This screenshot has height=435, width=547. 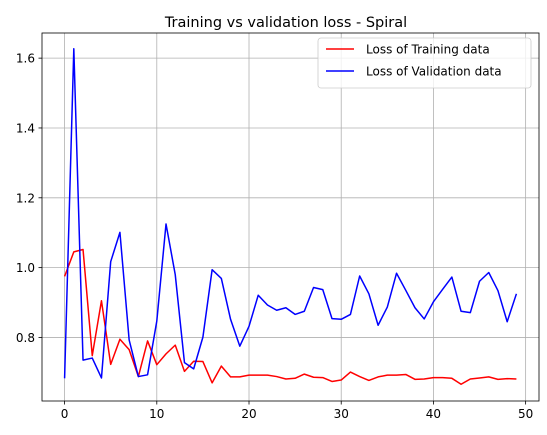 What do you see at coordinates (65, 414) in the screenshot?
I see `x-tick-label: 0` at bounding box center [65, 414].